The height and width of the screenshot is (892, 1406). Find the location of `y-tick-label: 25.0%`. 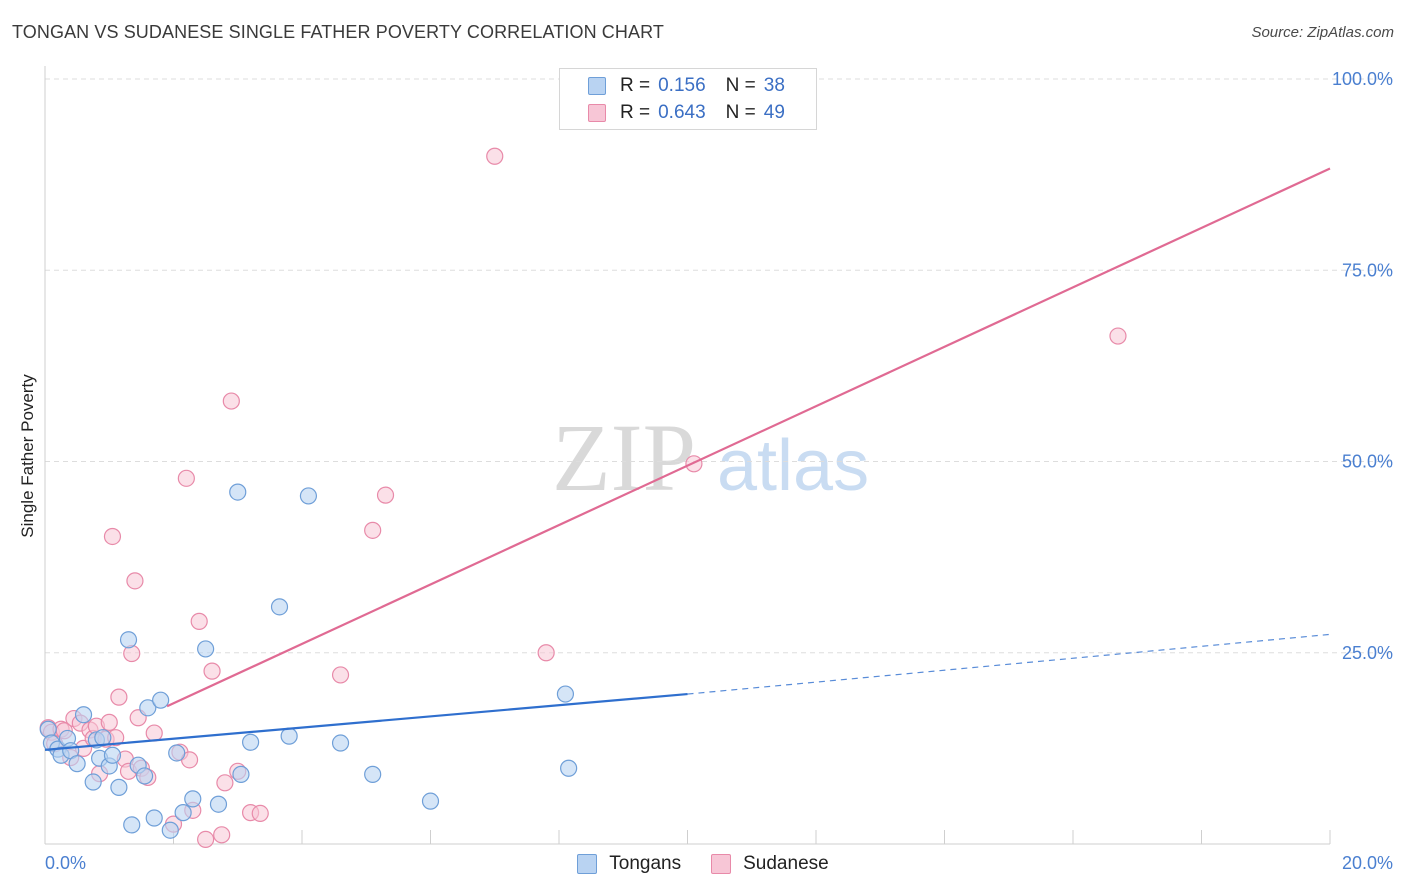

y-tick-label: 25.0% is located at coordinates (1367, 653).